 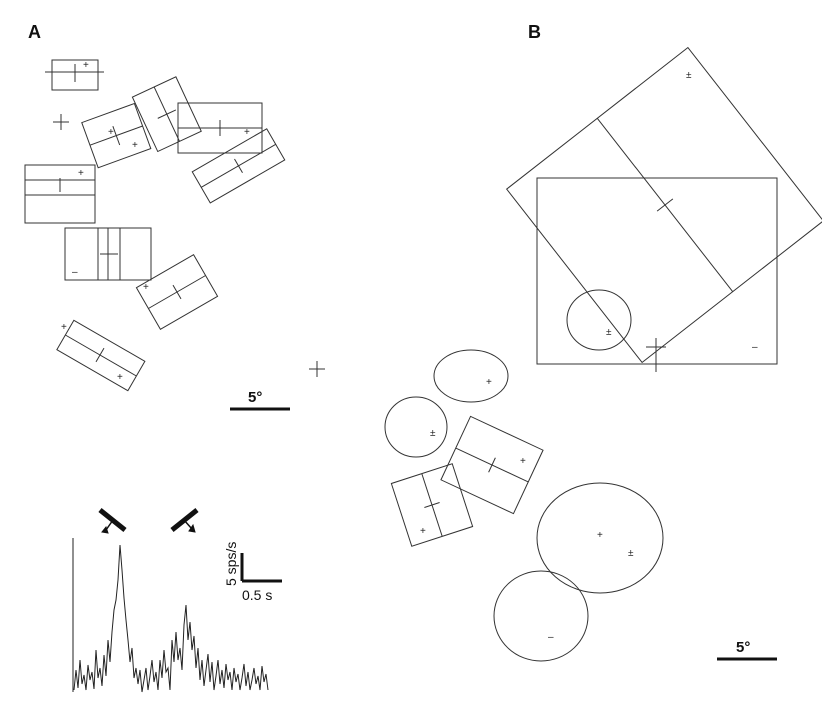 What do you see at coordinates (317, 369) in the screenshot?
I see `fixation-cross-center` at bounding box center [317, 369].